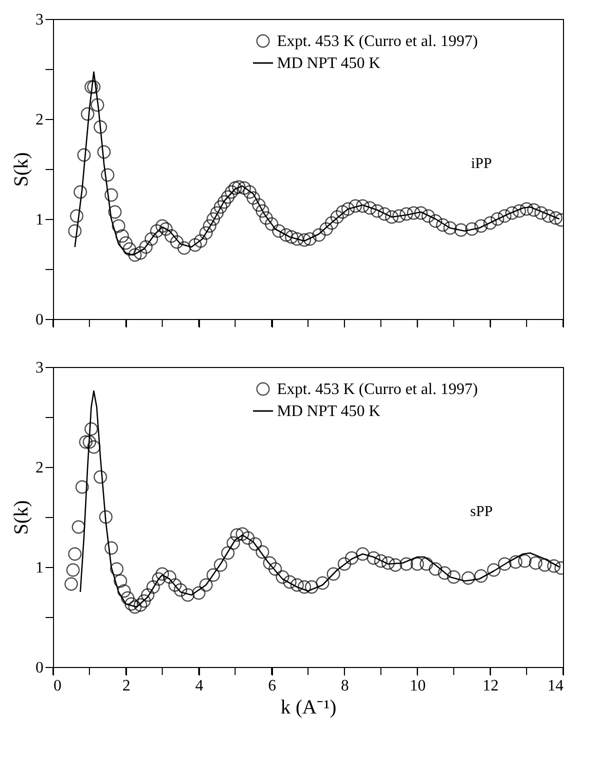  I want to click on annotation: sPP, so click(481, 512).